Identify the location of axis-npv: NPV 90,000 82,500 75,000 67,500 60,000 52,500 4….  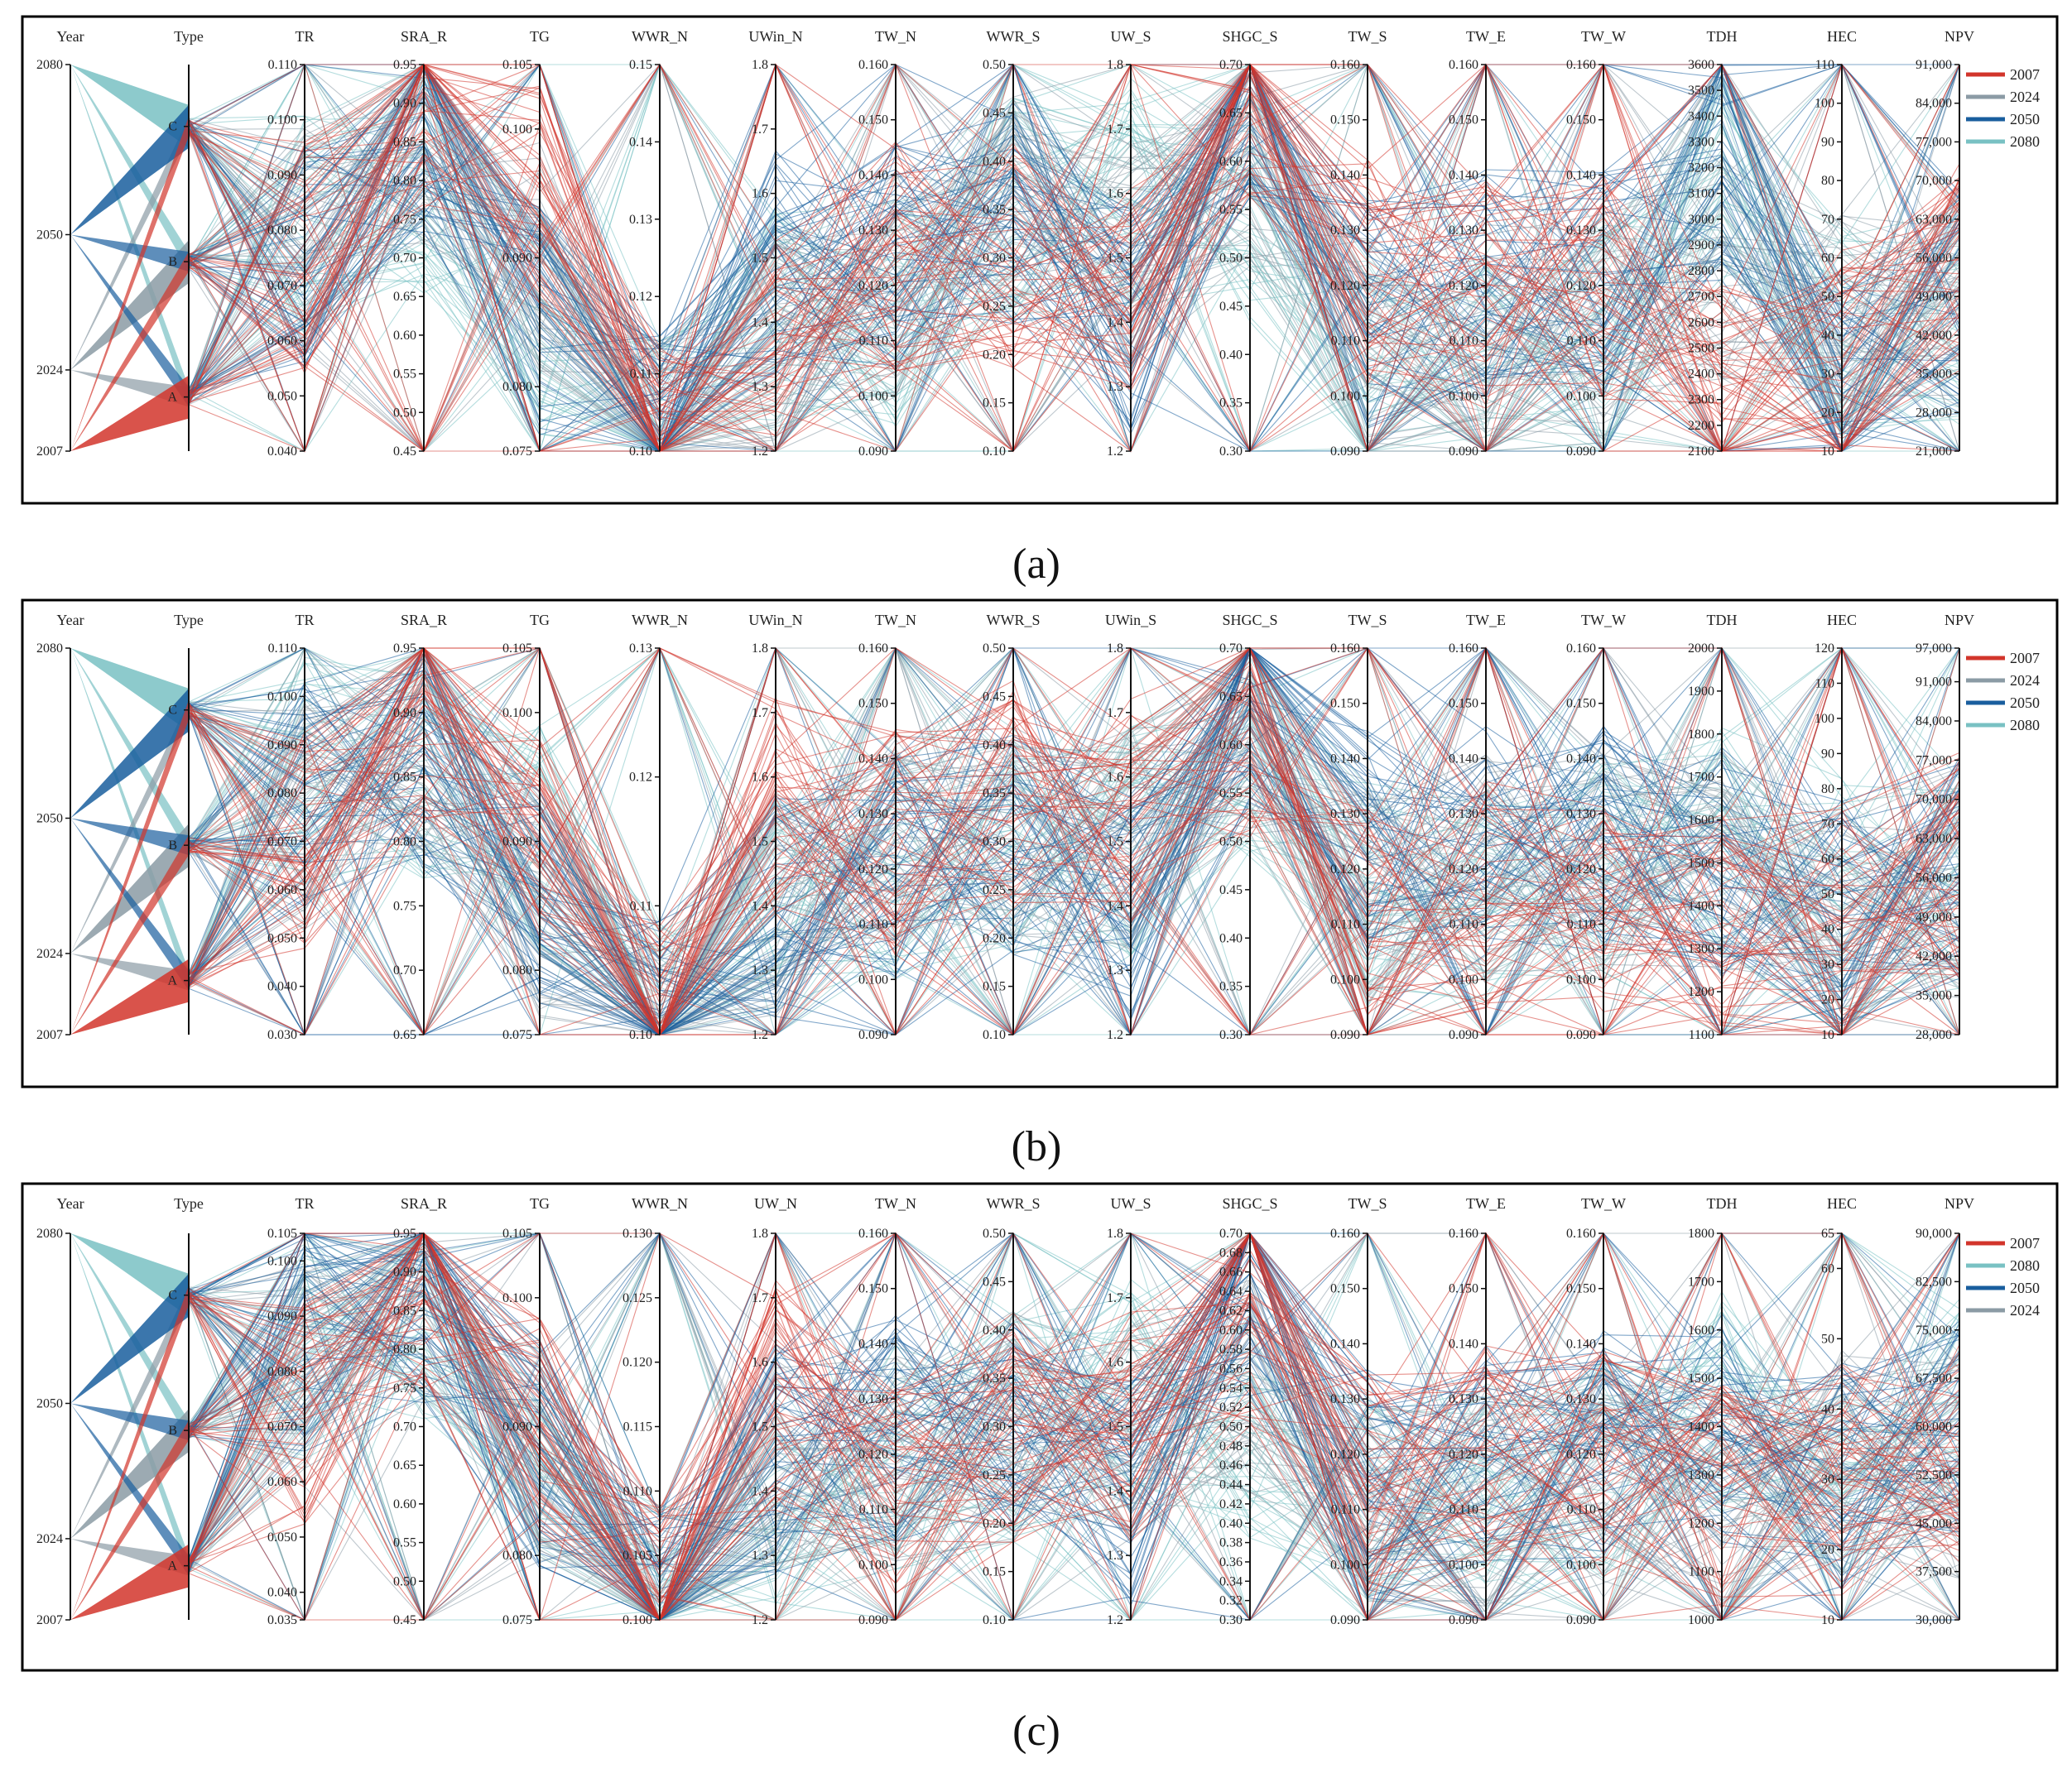
(1945, 1411).